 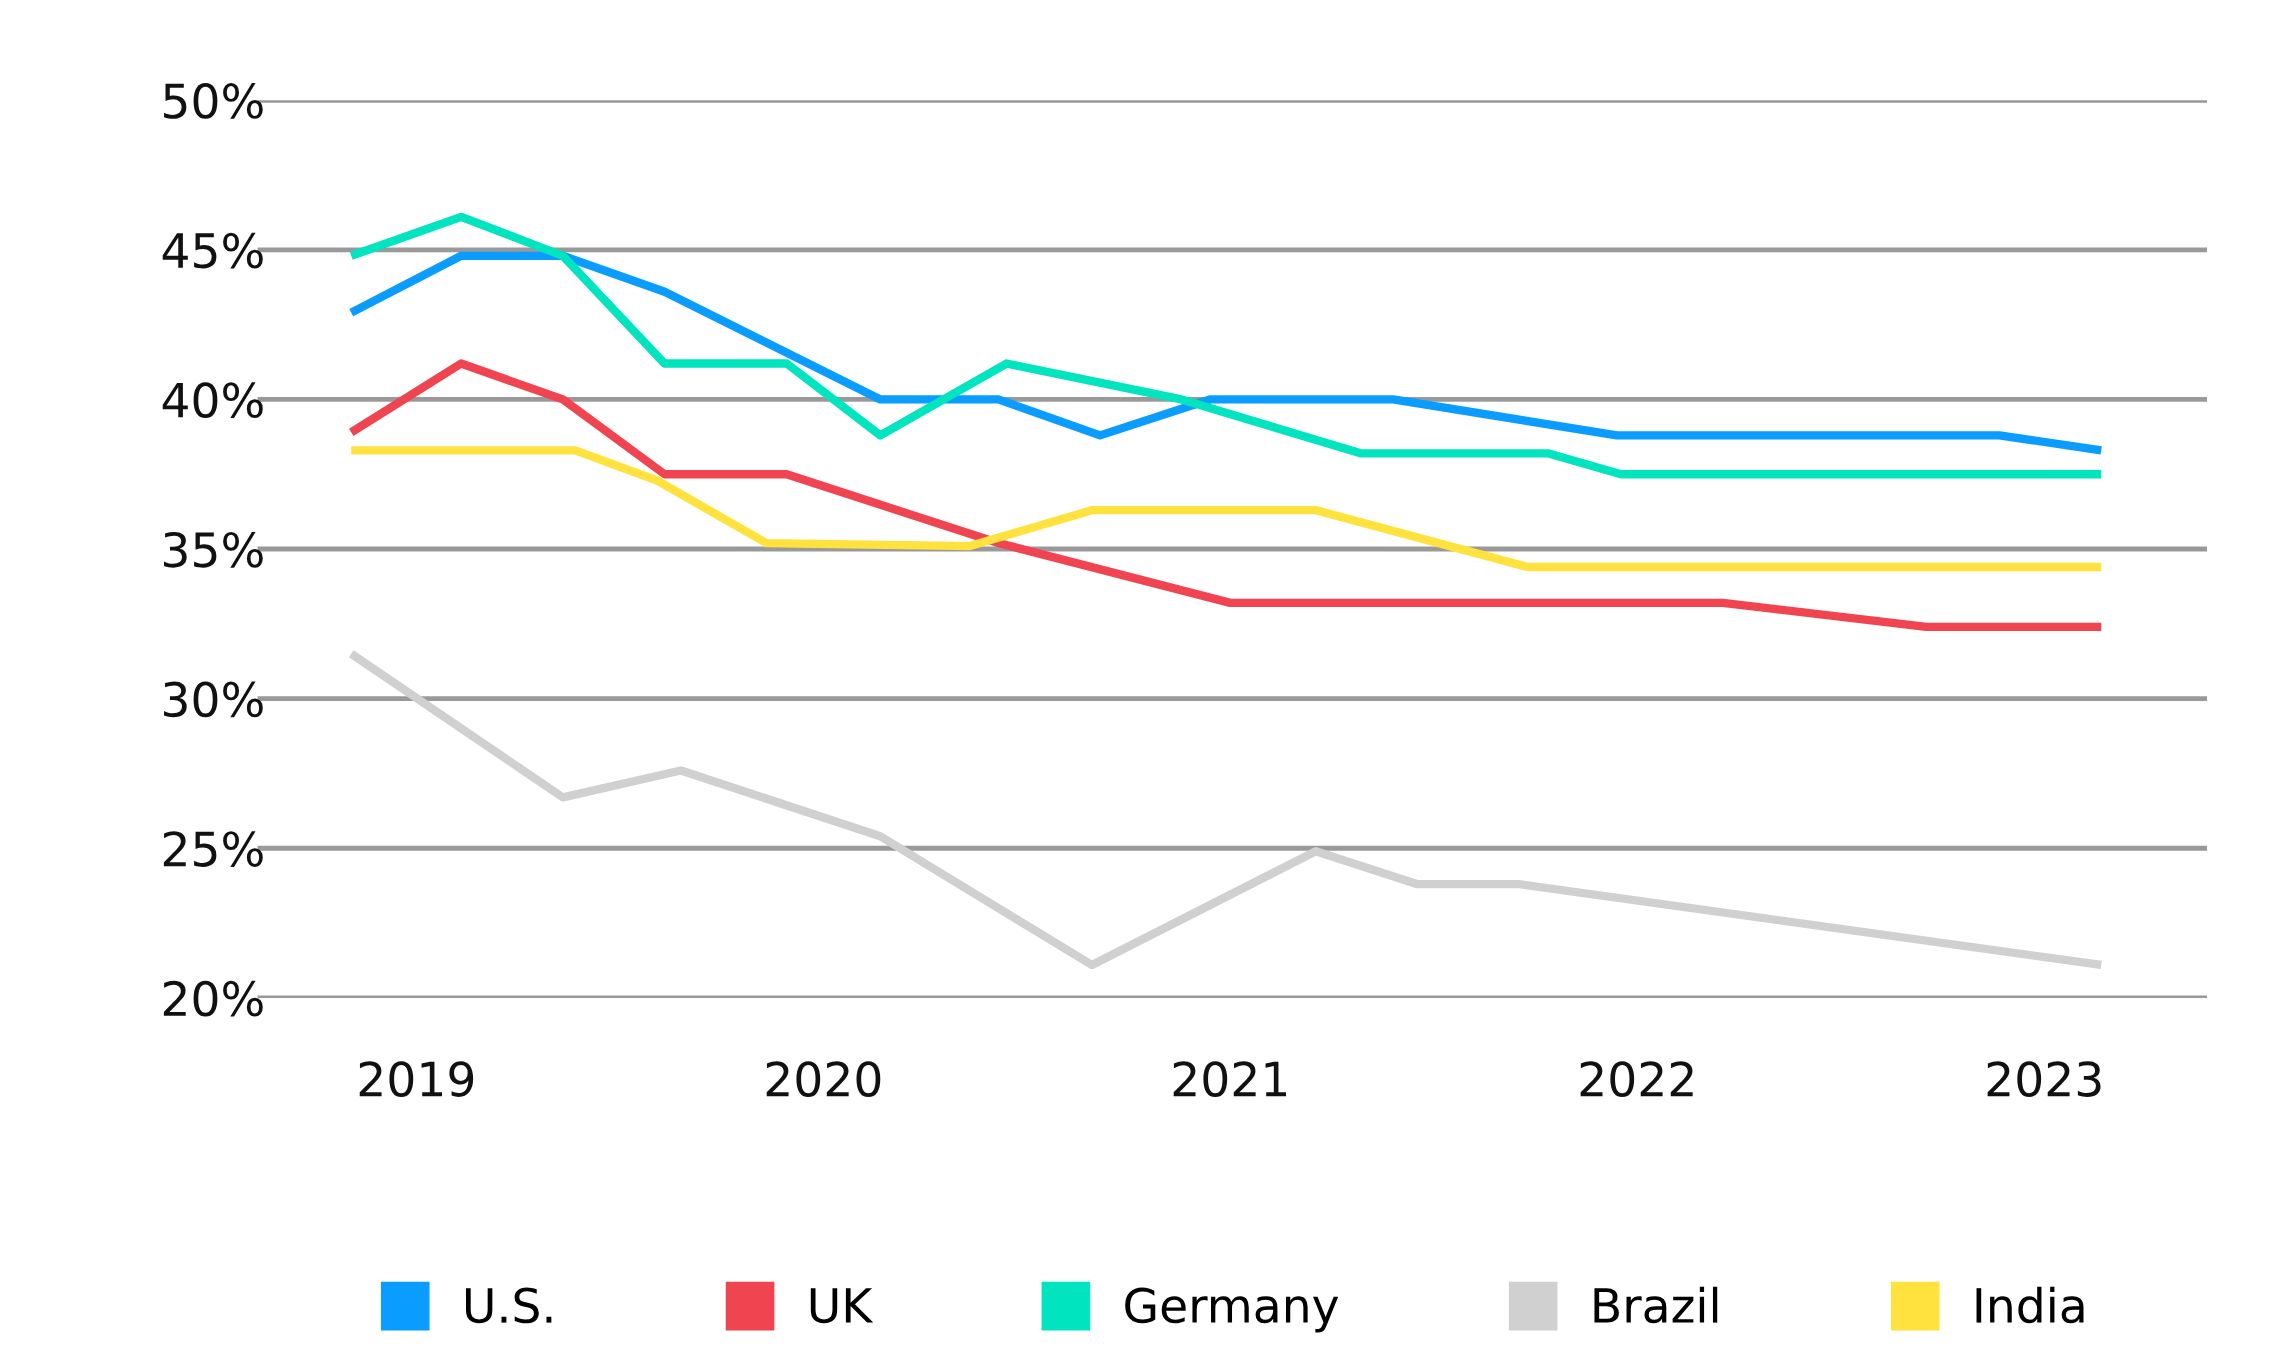 I want to click on x-tick-label: 2020, so click(x=823, y=1079).